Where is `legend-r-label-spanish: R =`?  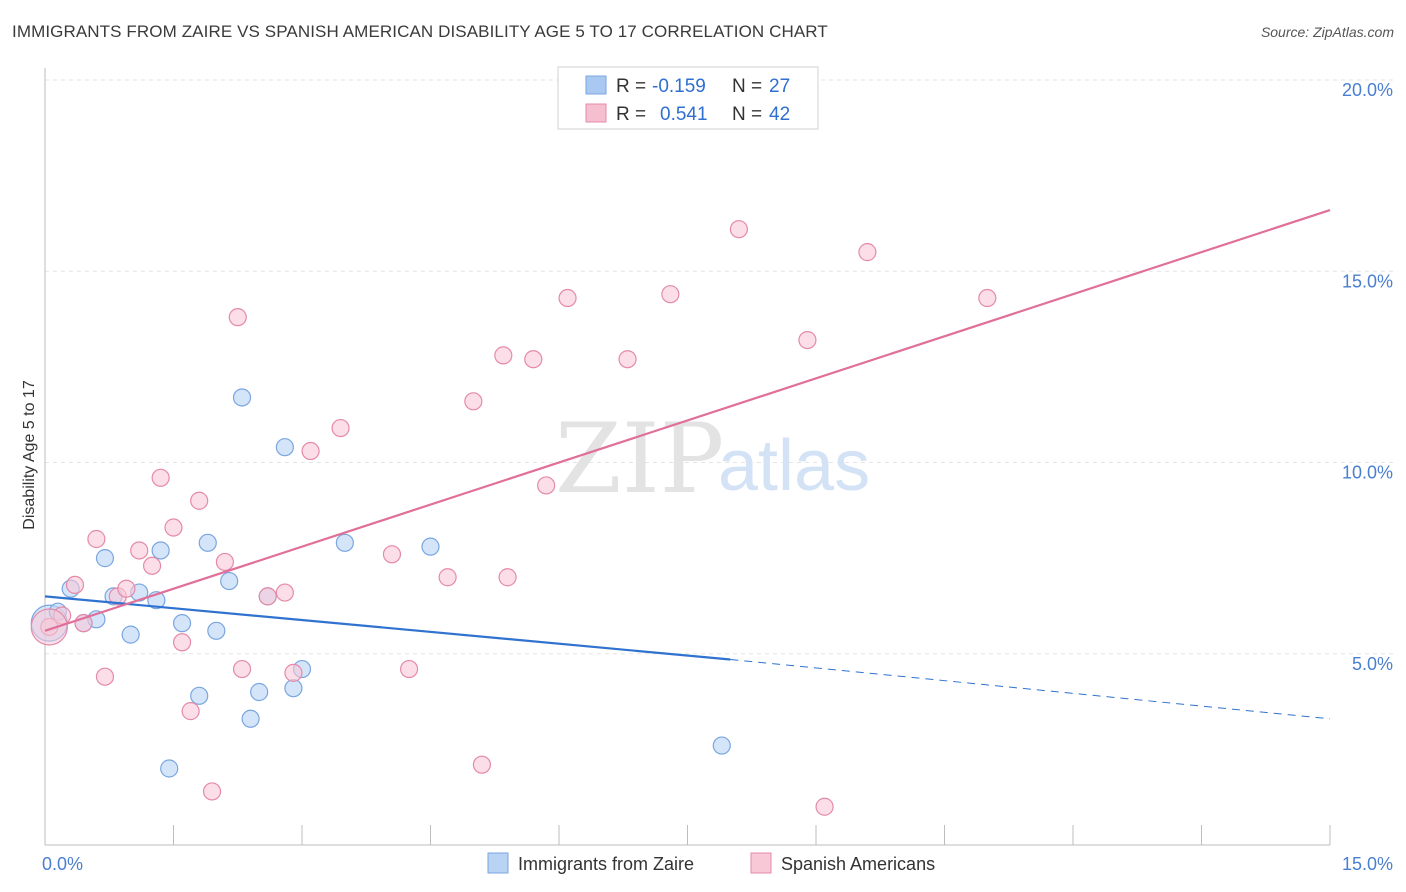 legend-r-label-spanish: R = is located at coordinates (631, 114).